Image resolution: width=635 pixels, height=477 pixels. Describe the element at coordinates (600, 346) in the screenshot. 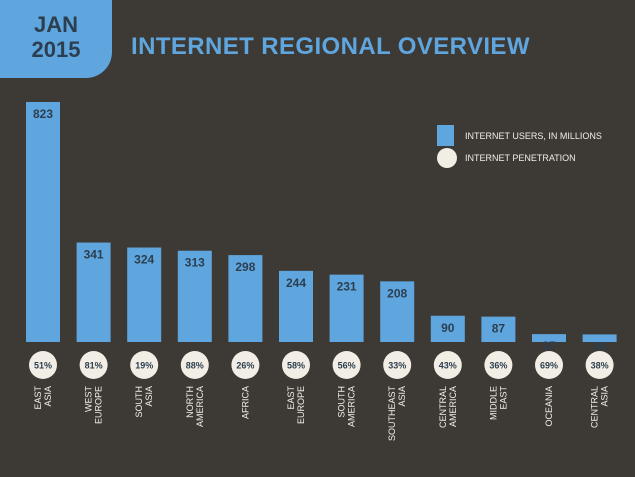

I see `bar-value-label: 26` at that location.